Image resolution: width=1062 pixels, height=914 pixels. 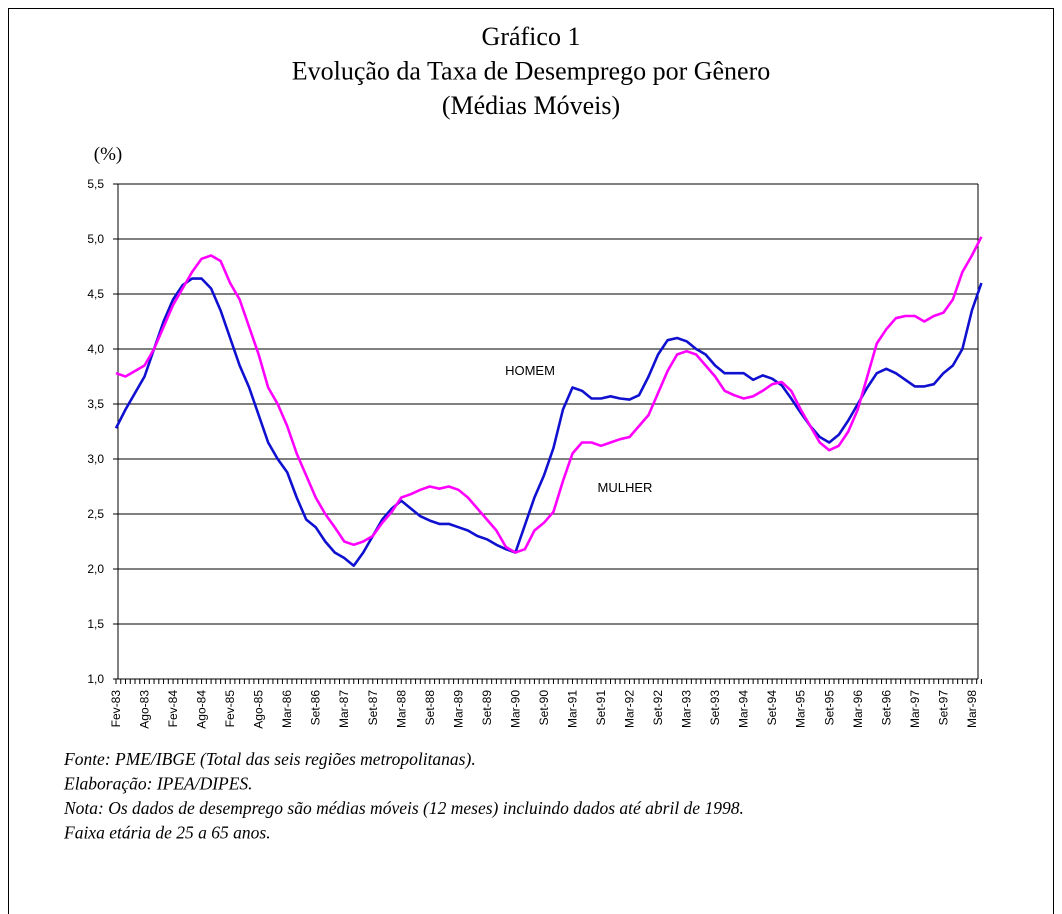 I want to click on series-label: HOMEM, so click(x=530, y=370).